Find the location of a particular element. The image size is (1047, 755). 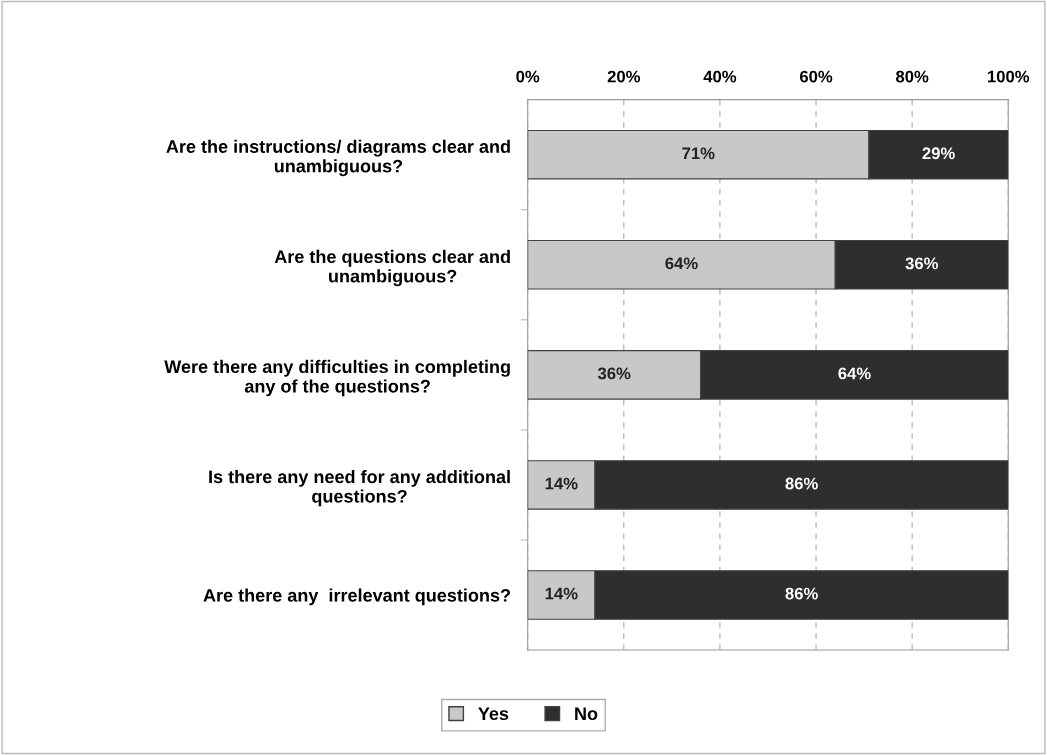

x-tick-label: 80% is located at coordinates (912, 76).